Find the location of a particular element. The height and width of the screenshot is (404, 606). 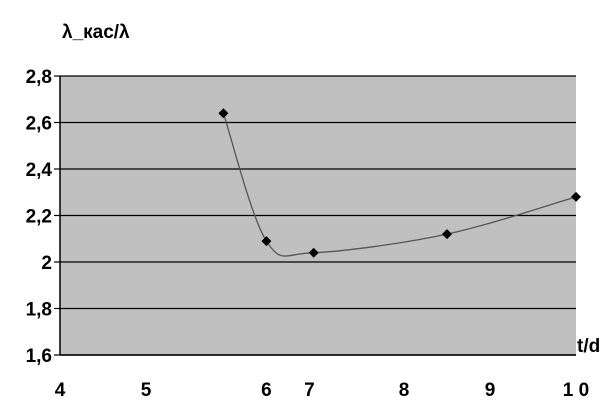

x-tick-label: 5 is located at coordinates (146, 389).